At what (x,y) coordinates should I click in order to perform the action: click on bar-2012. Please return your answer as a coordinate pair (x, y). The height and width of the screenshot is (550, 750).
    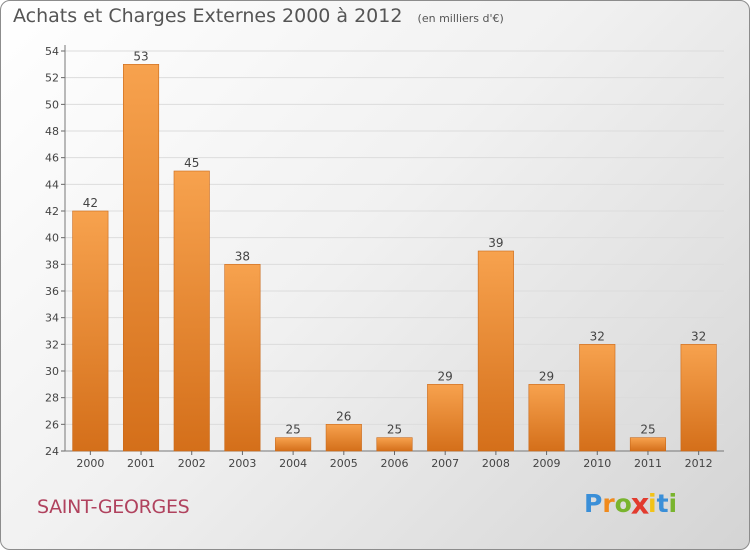
    Looking at the image, I should click on (698, 398).